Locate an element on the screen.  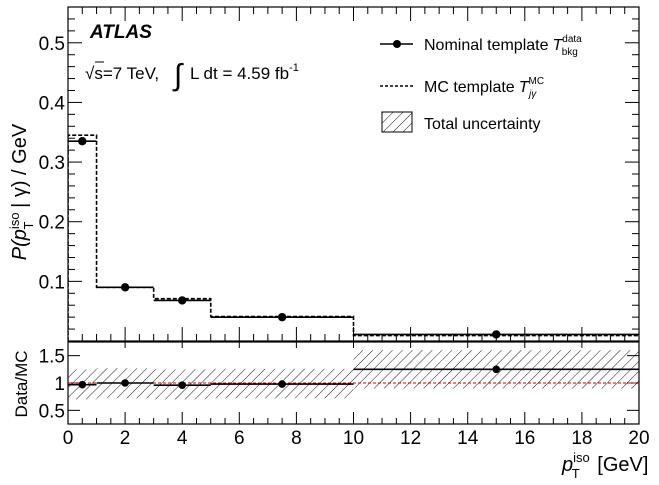
ratio-y-tick-label: 0.5 is located at coordinates (52, 411).